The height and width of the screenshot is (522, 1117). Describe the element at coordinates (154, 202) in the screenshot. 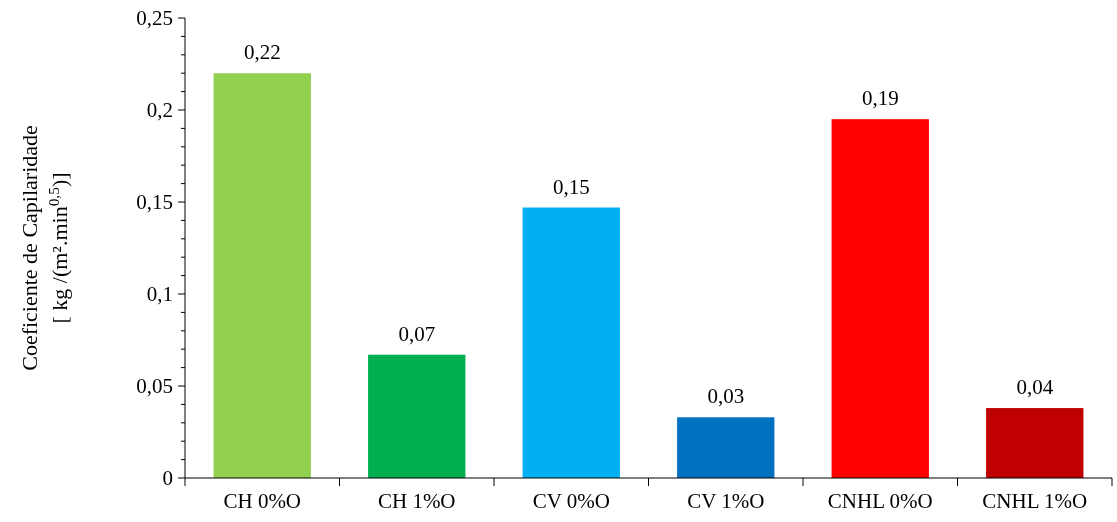

I see `y-tick-label: 0,15` at that location.